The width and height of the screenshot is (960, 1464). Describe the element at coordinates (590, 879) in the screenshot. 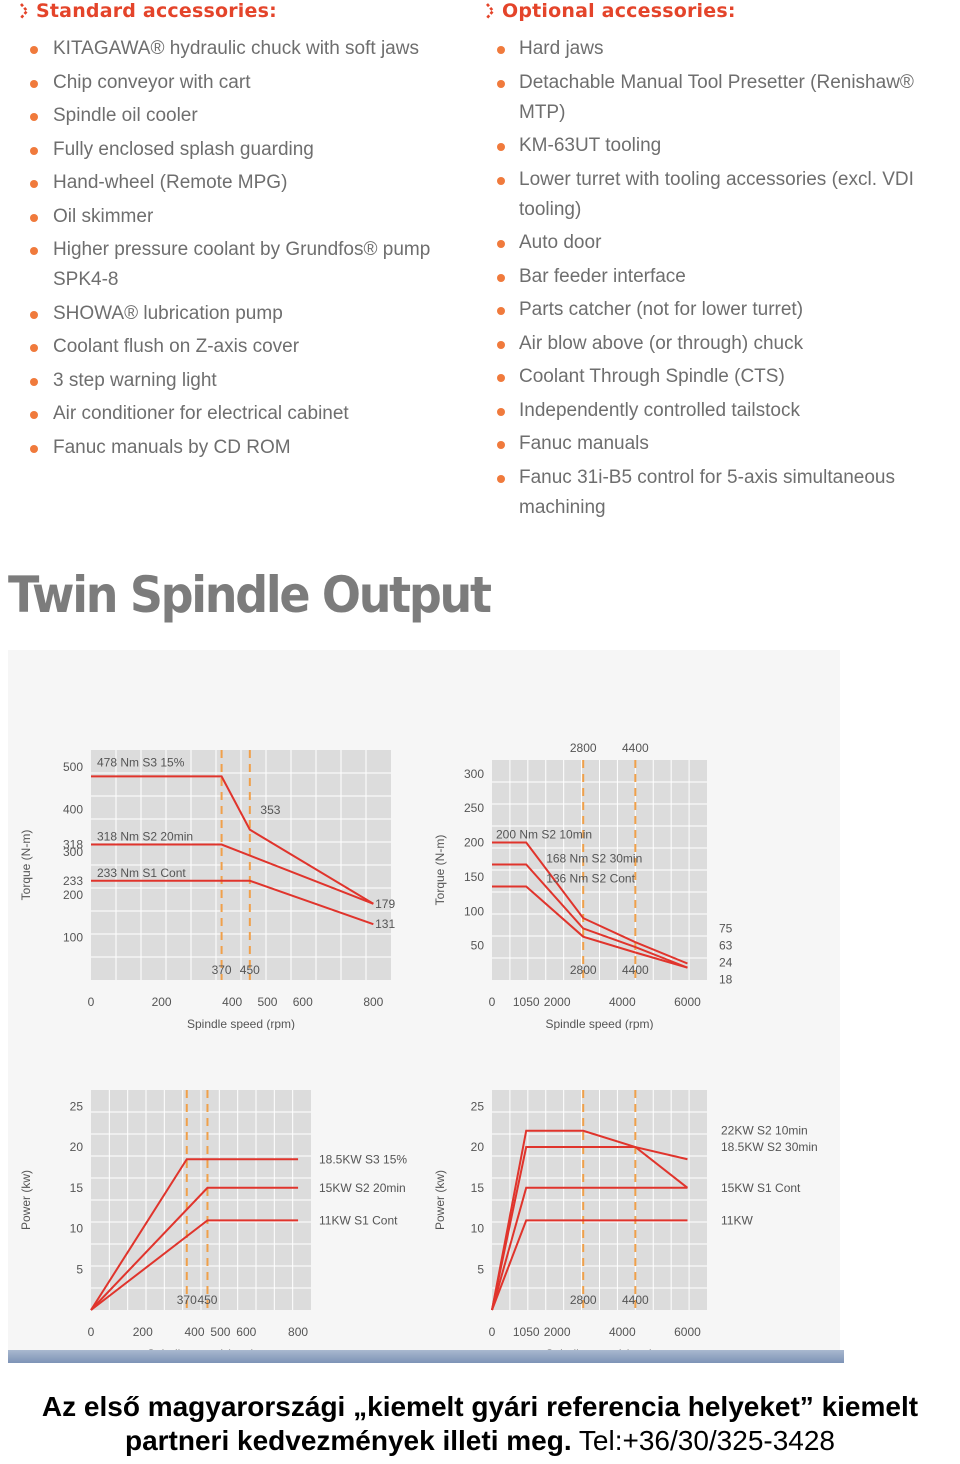

I see `series-label: 136 Nm S2 Cont` at that location.